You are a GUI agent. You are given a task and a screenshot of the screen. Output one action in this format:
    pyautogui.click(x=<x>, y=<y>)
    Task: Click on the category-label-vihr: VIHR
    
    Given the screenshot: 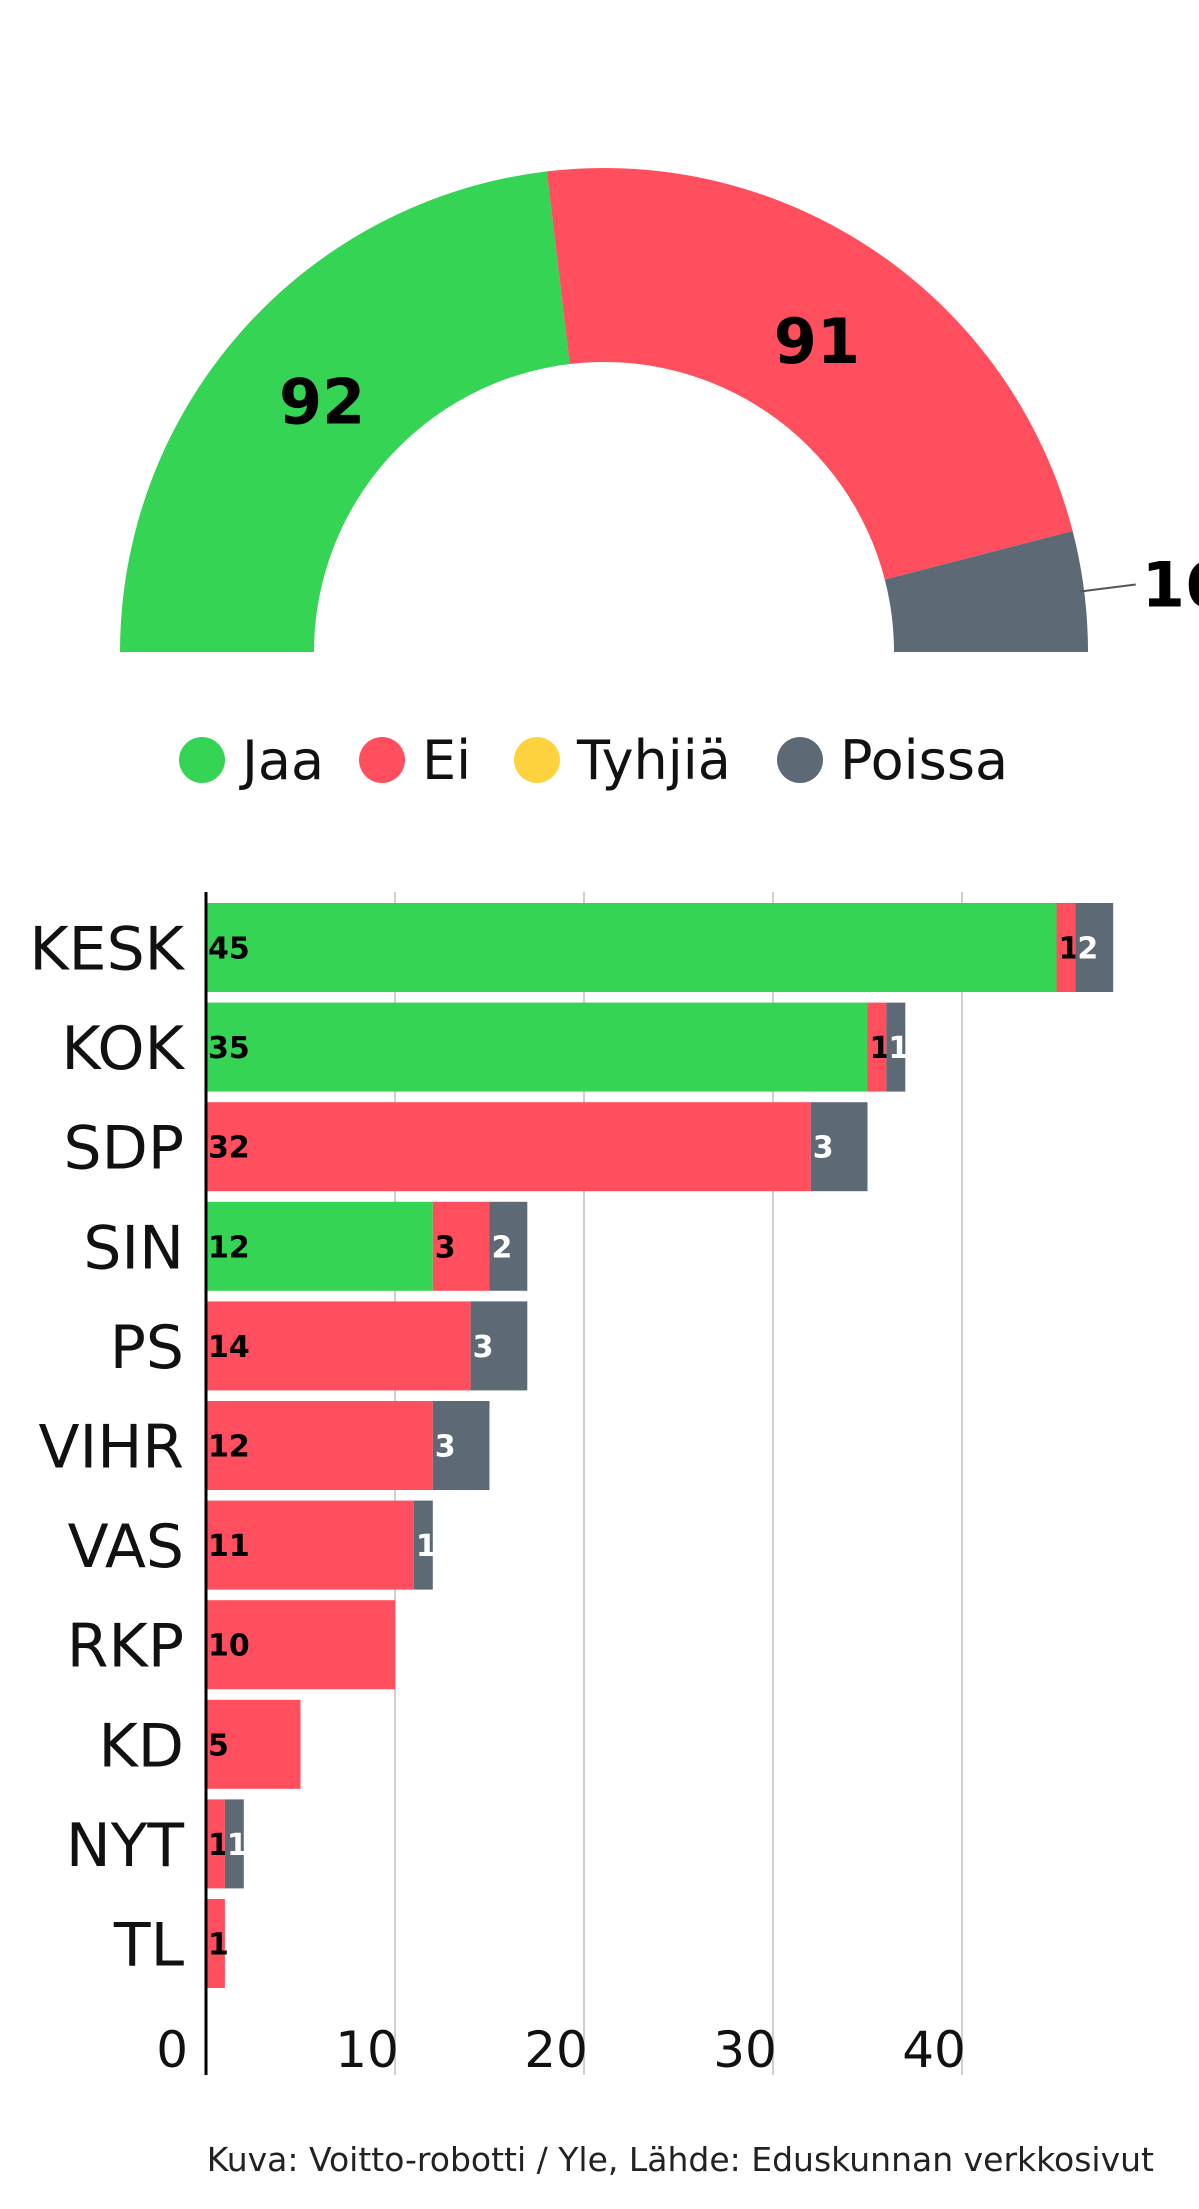 What is the action you would take?
    pyautogui.click(x=111, y=1448)
    